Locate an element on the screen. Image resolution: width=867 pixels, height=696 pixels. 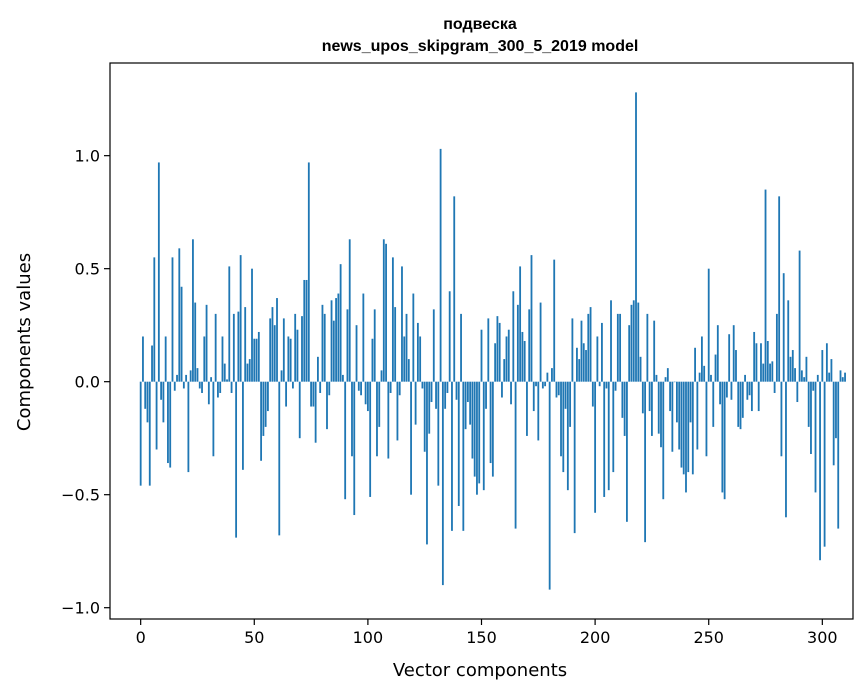
x-tick-label: 0 is located at coordinates (141, 637).